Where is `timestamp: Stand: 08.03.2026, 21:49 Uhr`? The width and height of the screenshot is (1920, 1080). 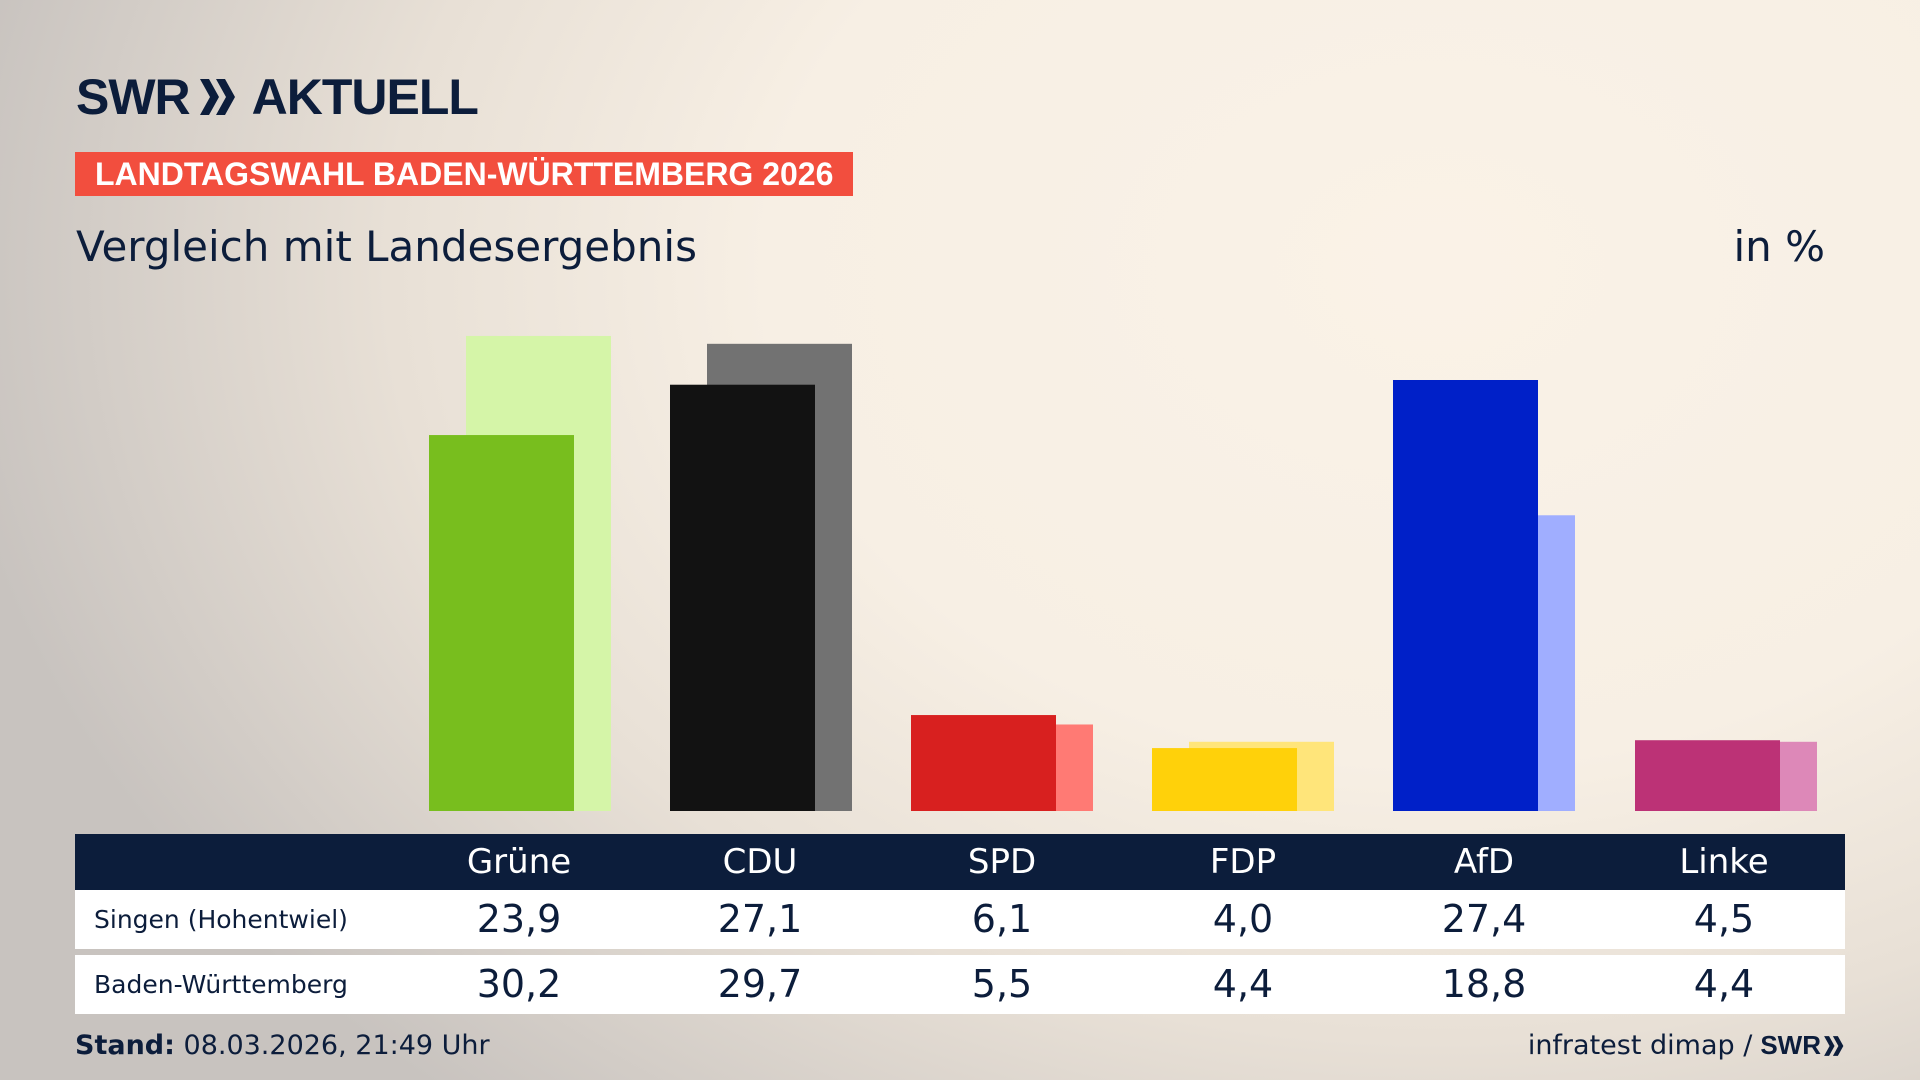 timestamp: Stand: 08.03.2026, 21:49 Uhr is located at coordinates (282, 1045).